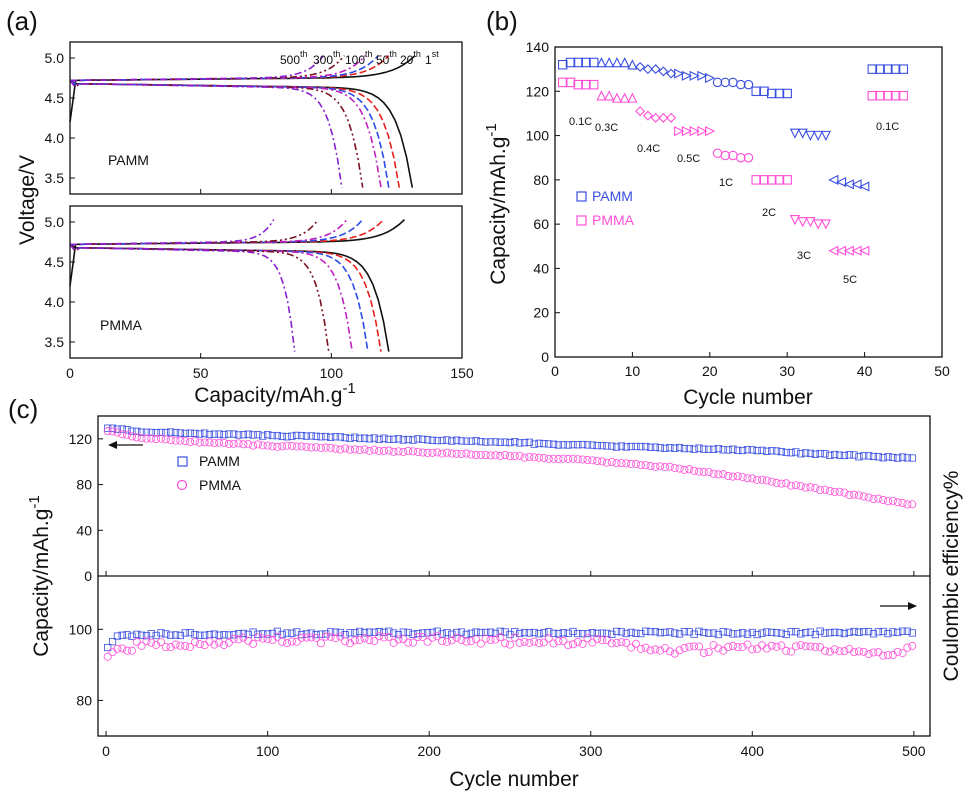 The image size is (972, 794). Describe the element at coordinates (514, 779) in the screenshot. I see `panel-c-x-axis-label: Cycle number` at that location.